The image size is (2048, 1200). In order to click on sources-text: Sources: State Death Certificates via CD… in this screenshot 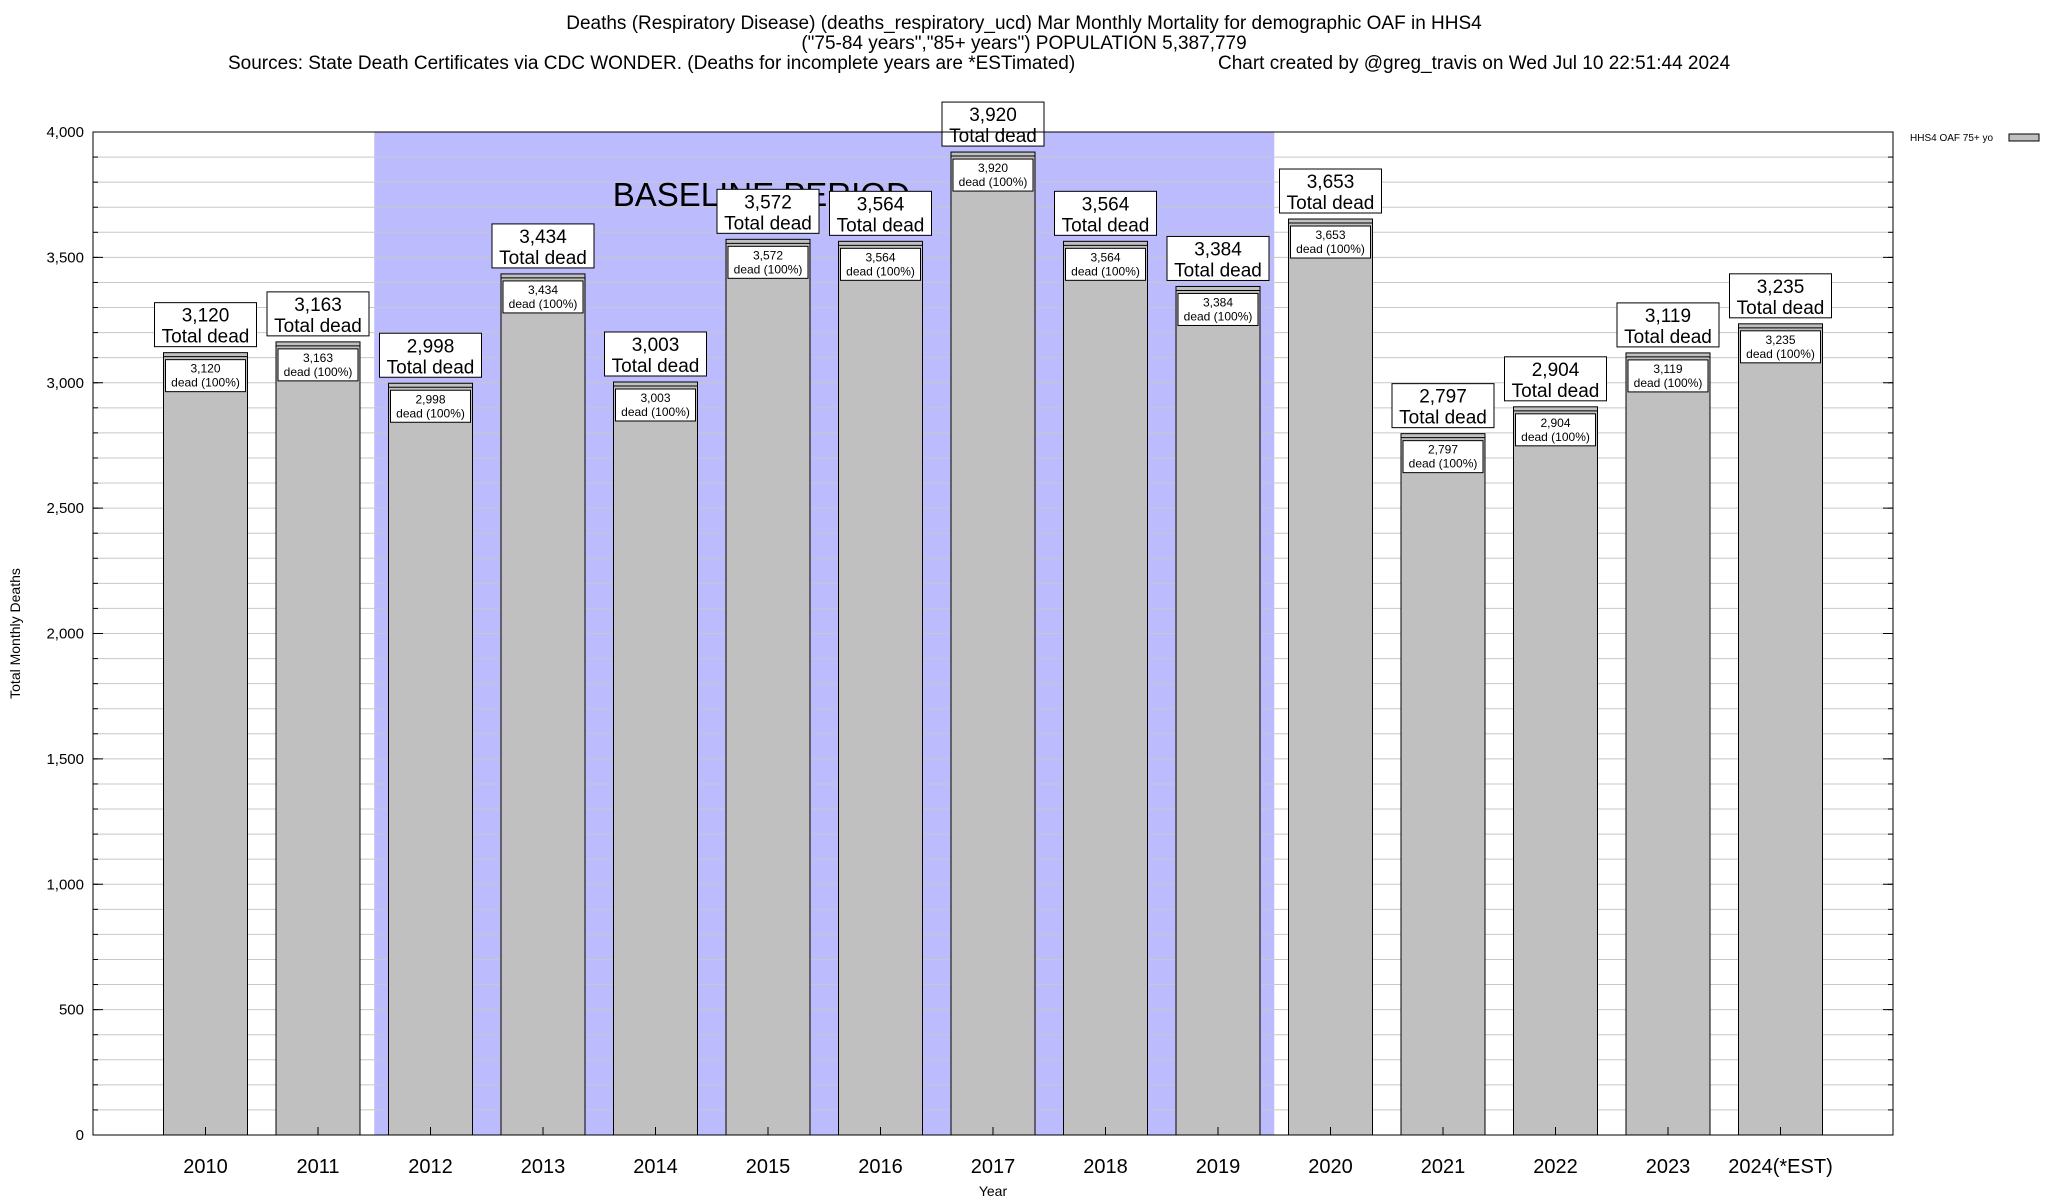, I will do `click(652, 63)`.